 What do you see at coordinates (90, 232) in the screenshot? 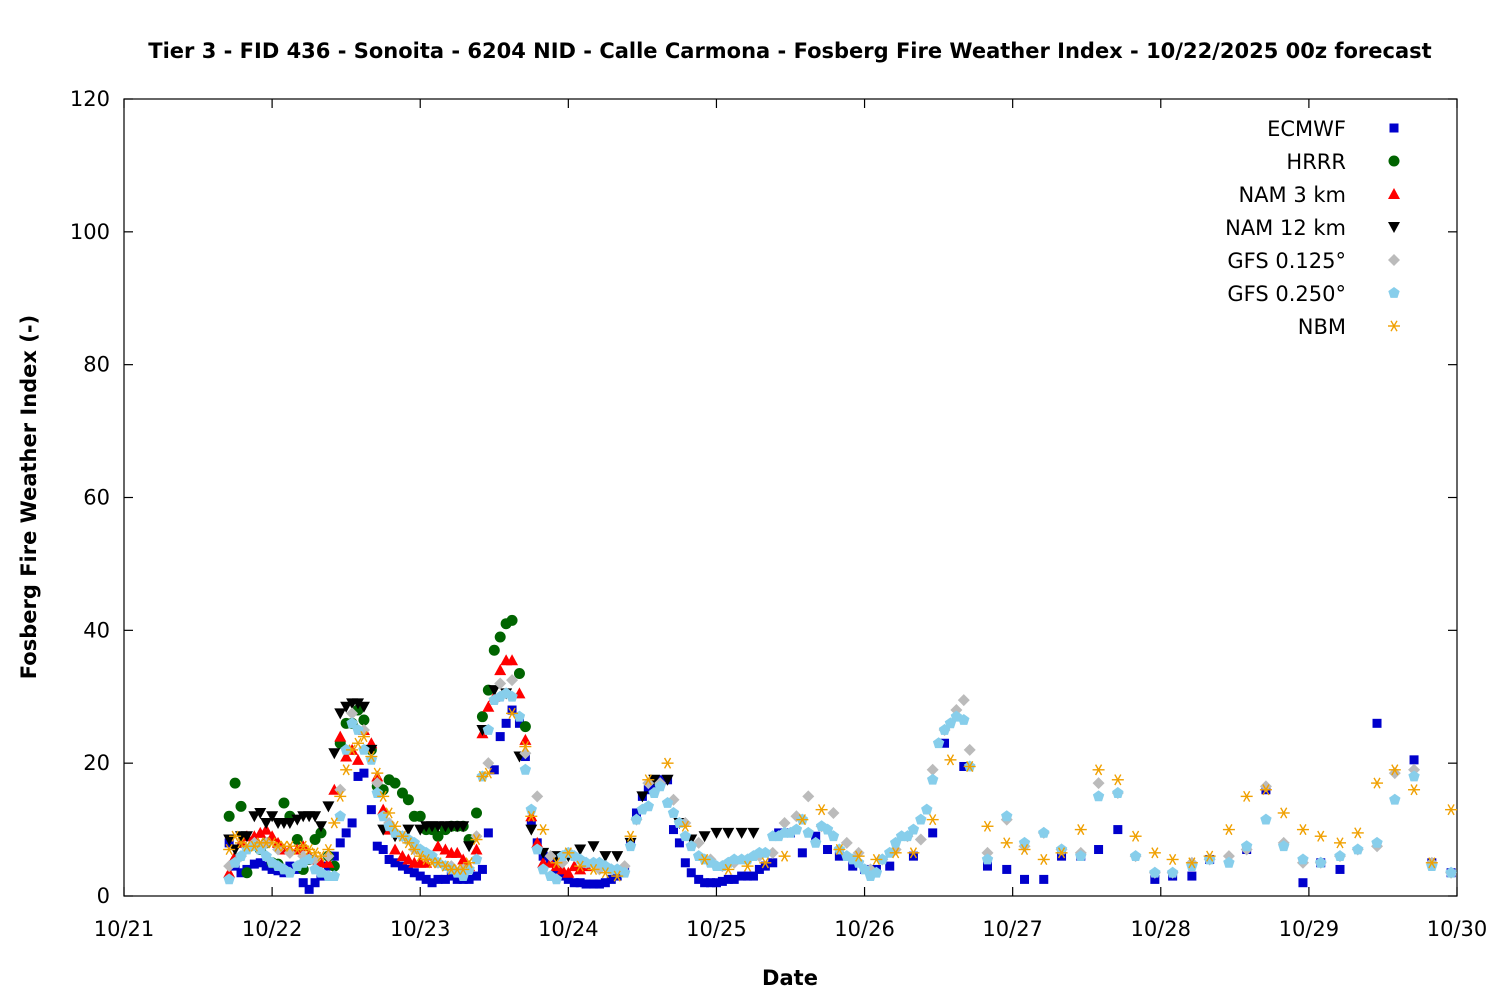
I see `y-tick-label: 100` at bounding box center [90, 232].